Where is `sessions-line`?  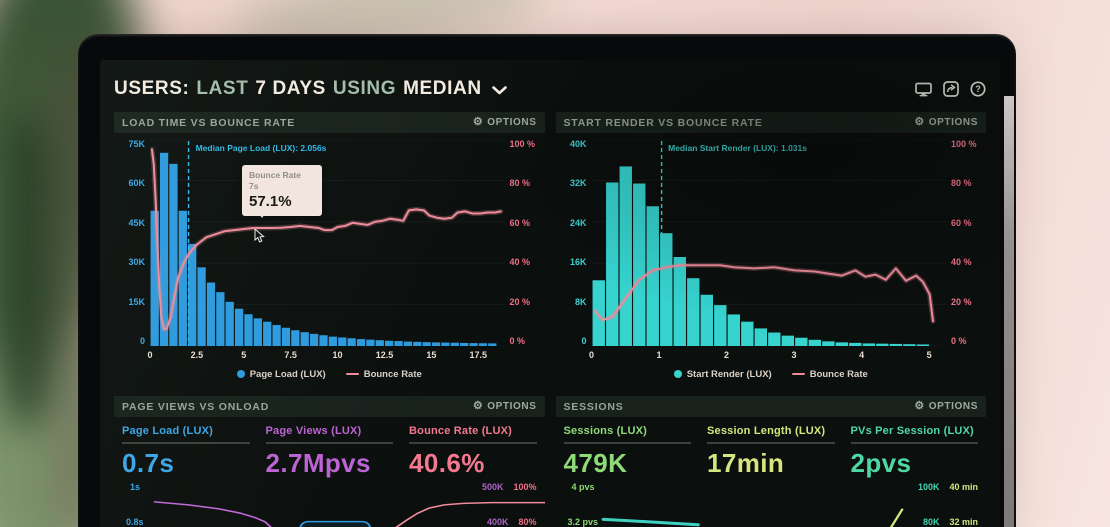 sessions-line is located at coordinates (650, 522).